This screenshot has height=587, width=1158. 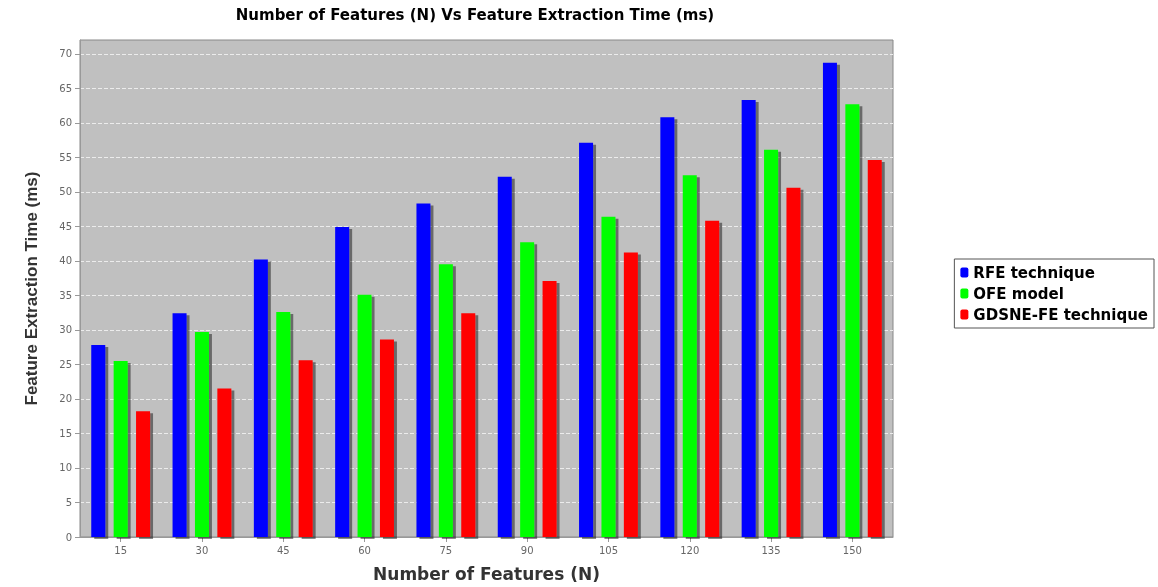 I want to click on y-tick-label: 5, so click(x=68, y=502).